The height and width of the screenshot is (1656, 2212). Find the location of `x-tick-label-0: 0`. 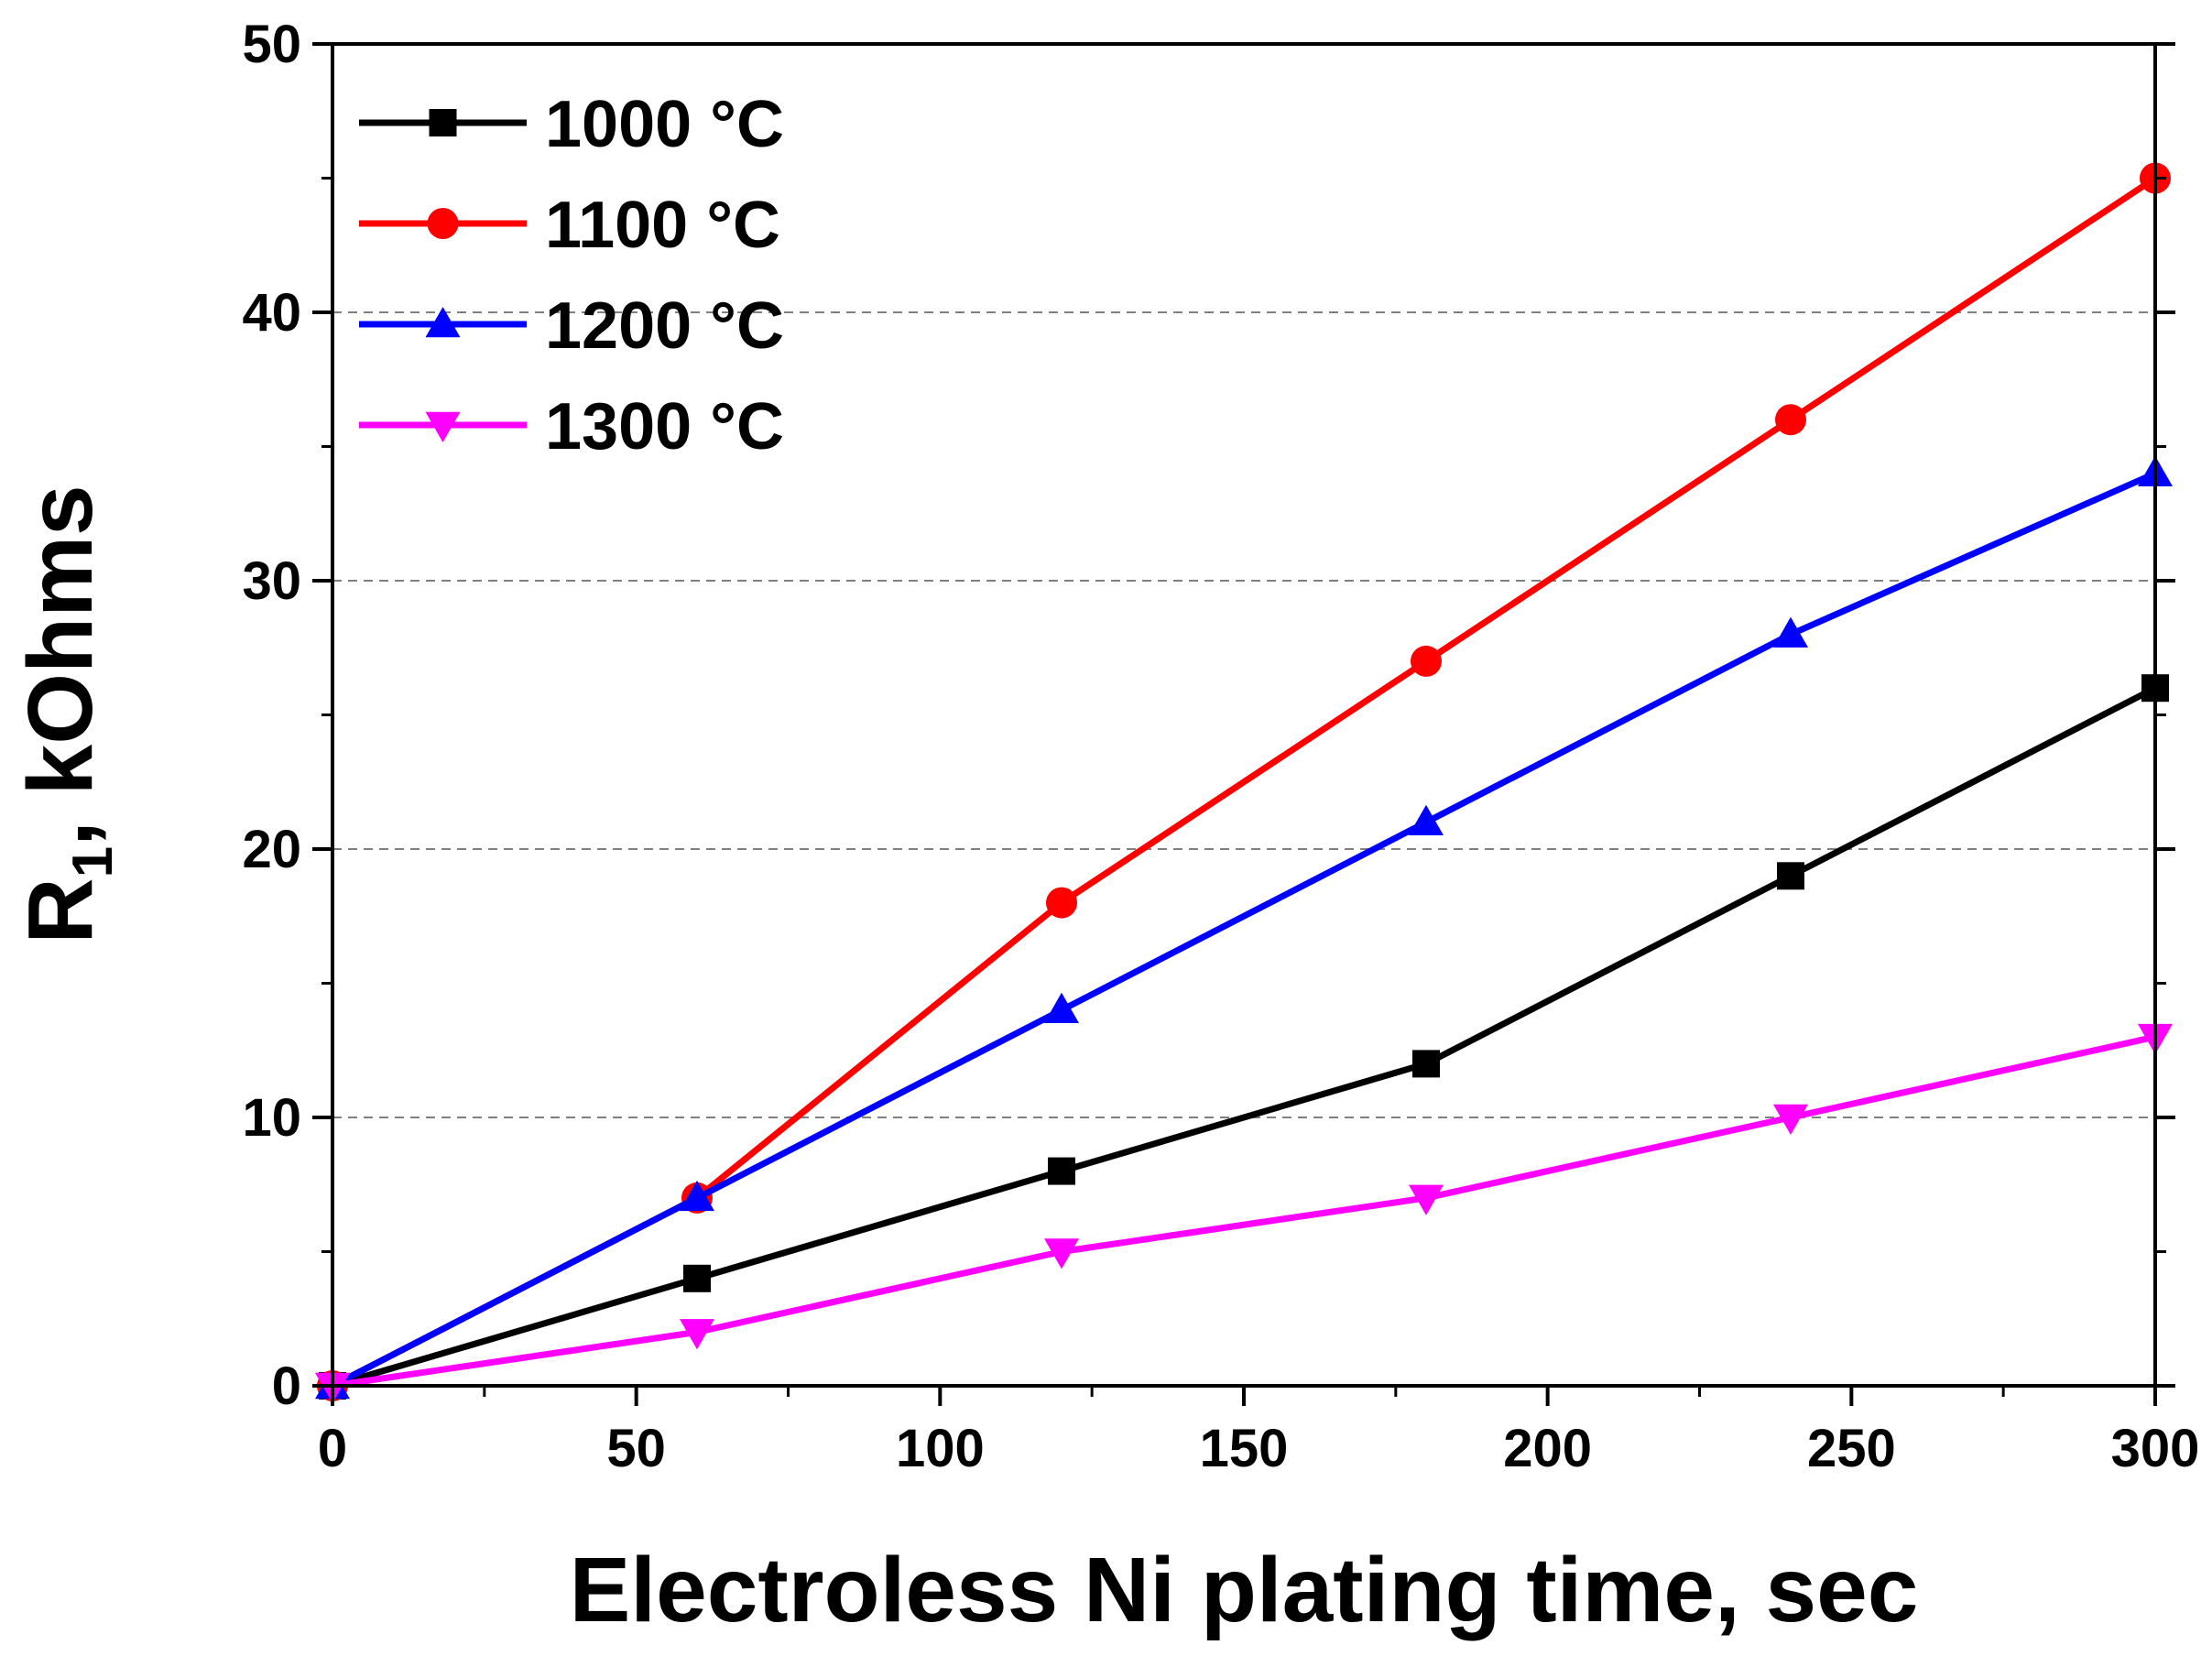

x-tick-label-0: 0 is located at coordinates (333, 1448).